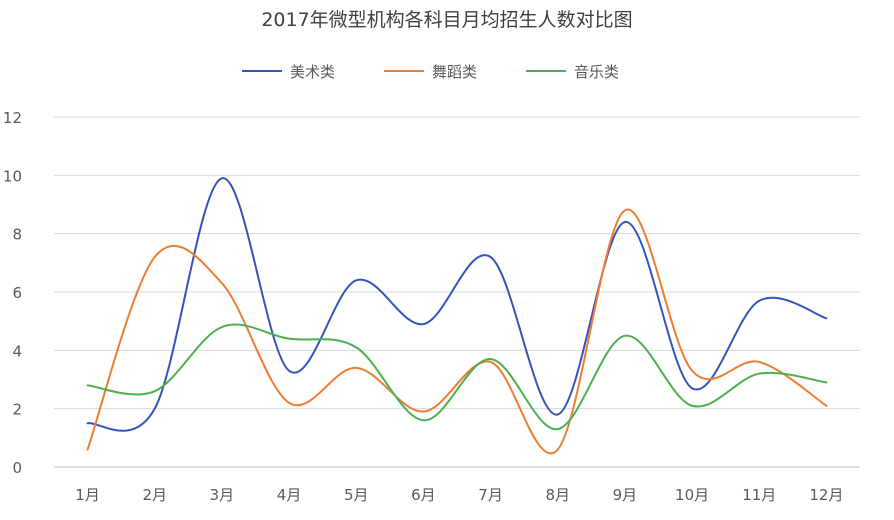 This screenshot has width=894, height=520. Describe the element at coordinates (12, 118) in the screenshot. I see `y-tick-label: 12` at that location.